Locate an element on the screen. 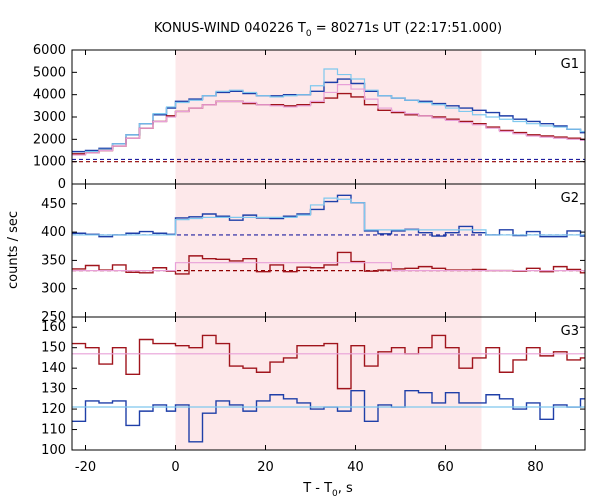 The image size is (600, 500). y-tick-label: 150 is located at coordinates (53, 348).